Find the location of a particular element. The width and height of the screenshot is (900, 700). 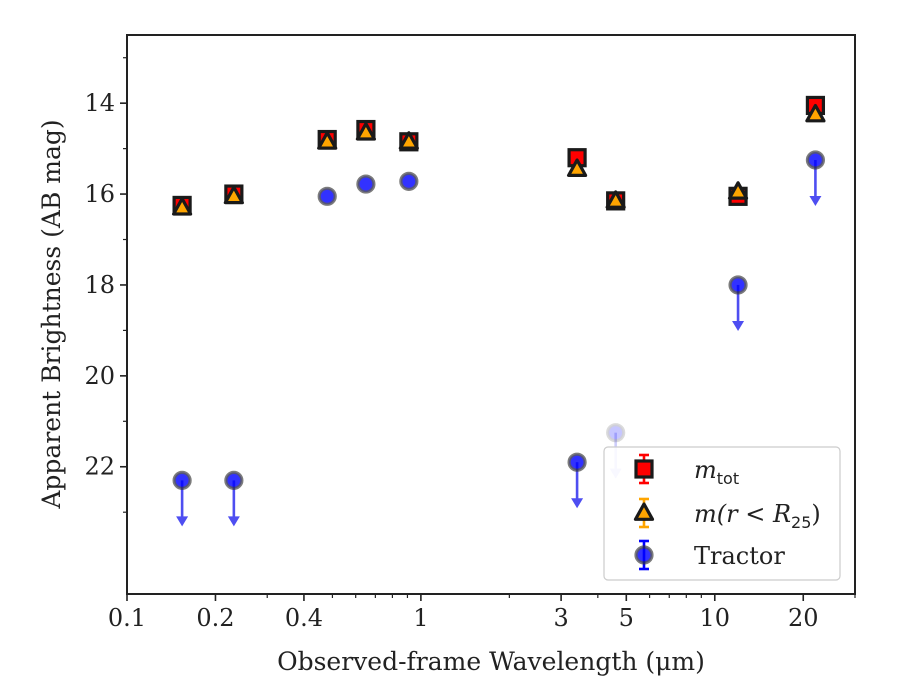

legend-label: mtot is located at coordinates (716, 472).